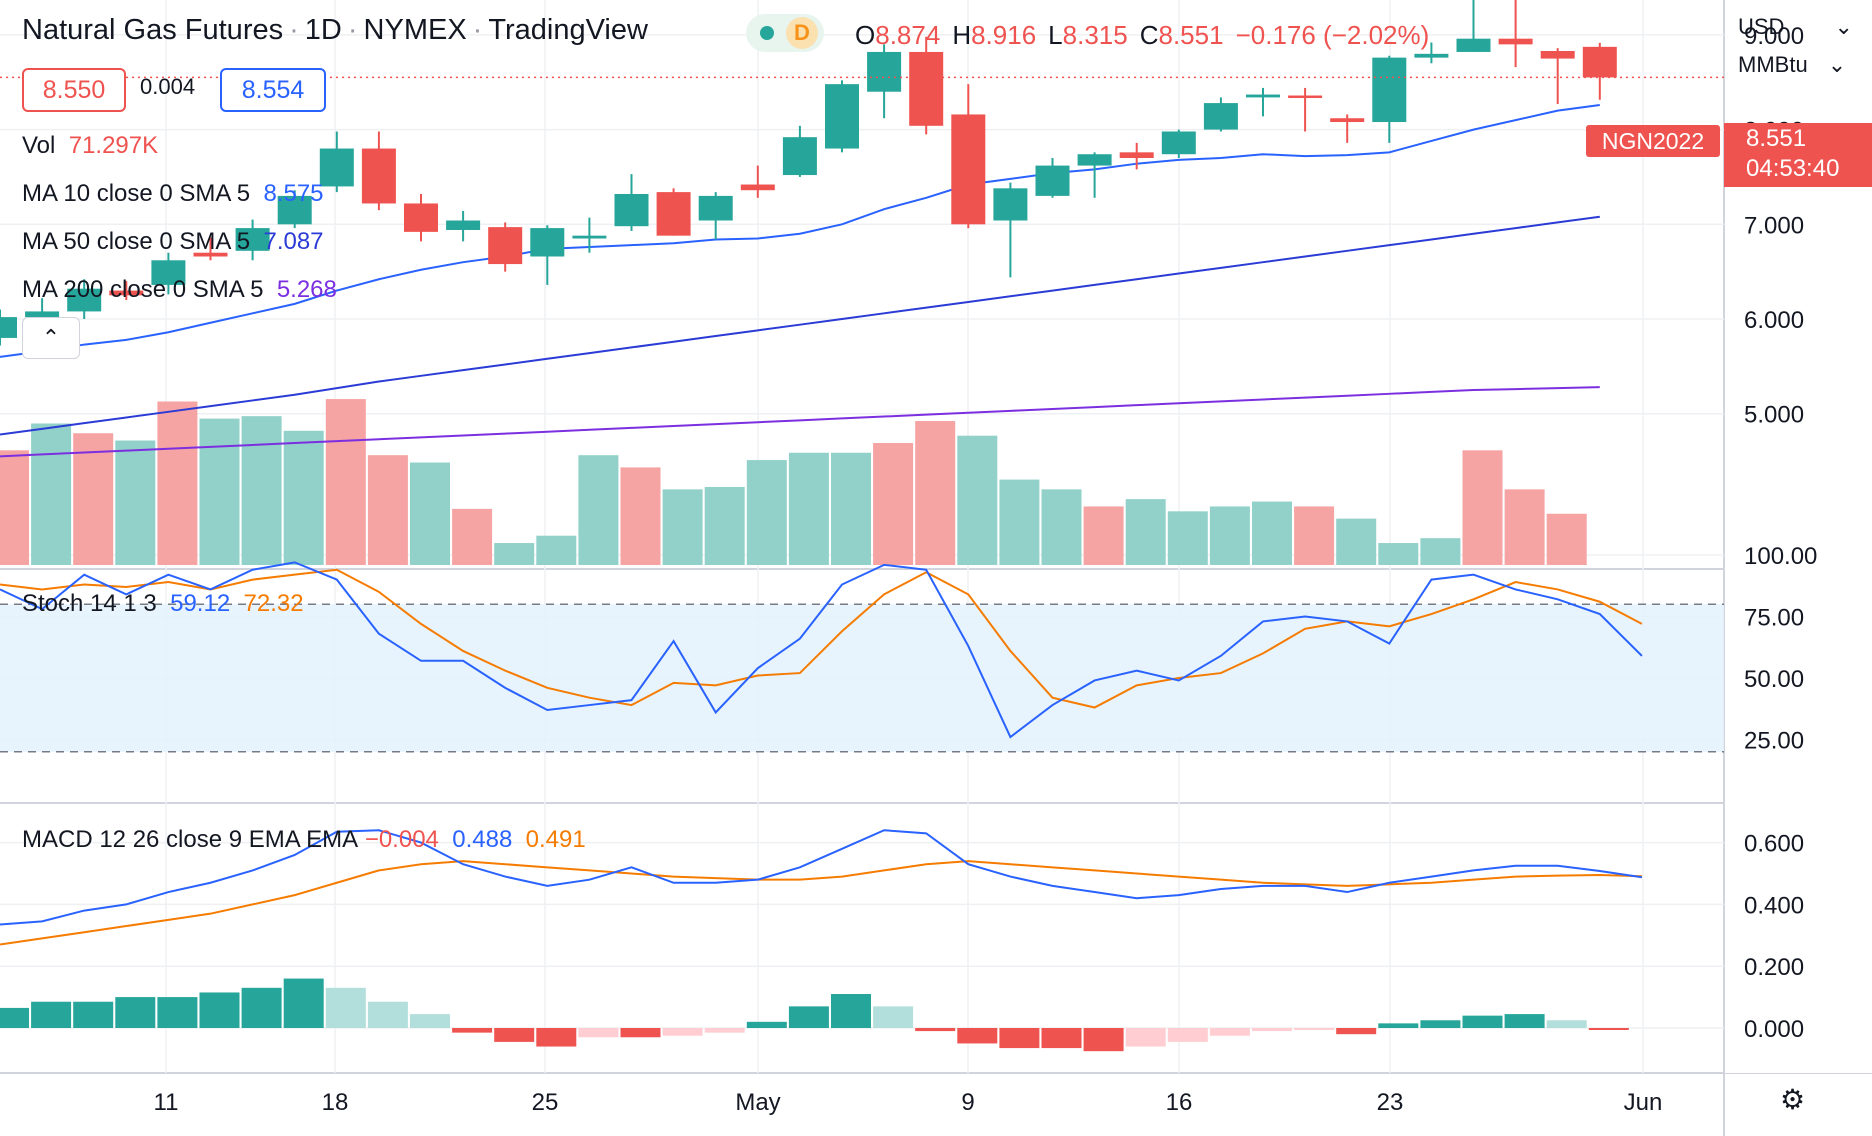  I want to click on time-tick-label: 16, so click(1179, 1102).